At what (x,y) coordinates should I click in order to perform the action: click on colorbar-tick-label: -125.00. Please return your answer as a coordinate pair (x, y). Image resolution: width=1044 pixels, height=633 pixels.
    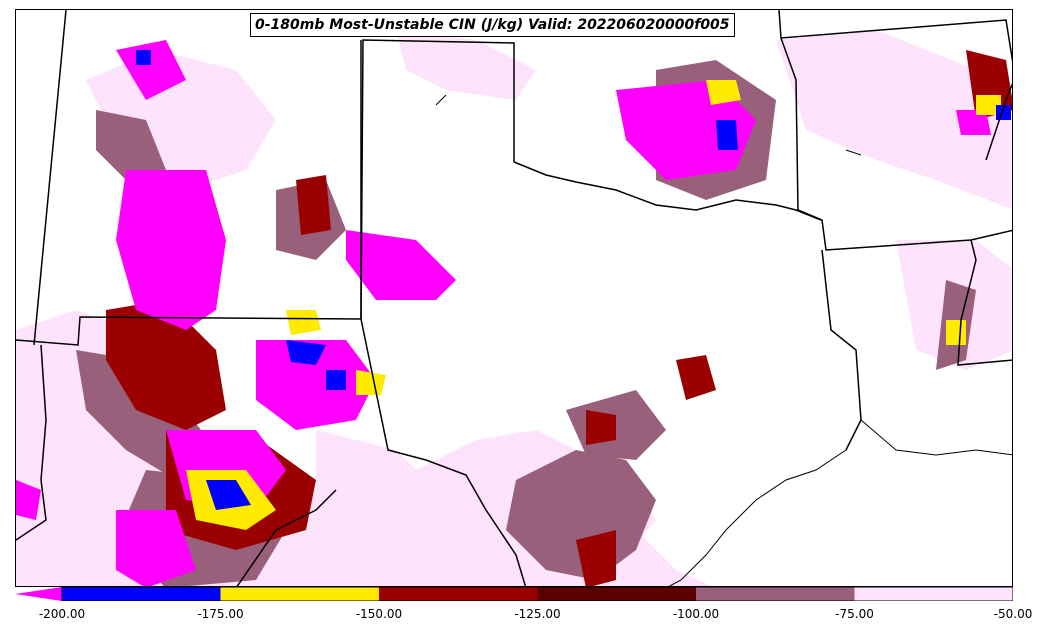
    Looking at the image, I should click on (537, 614).